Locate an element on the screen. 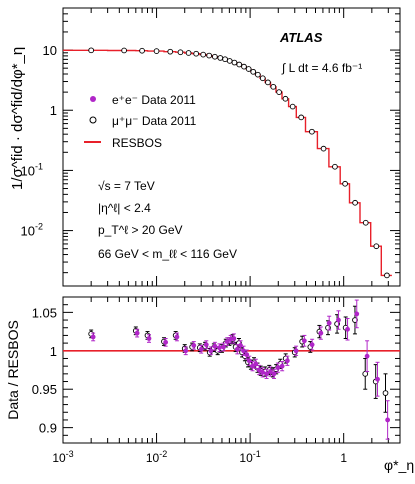  x-tick-label: 10⁻³ is located at coordinates (62, 457).